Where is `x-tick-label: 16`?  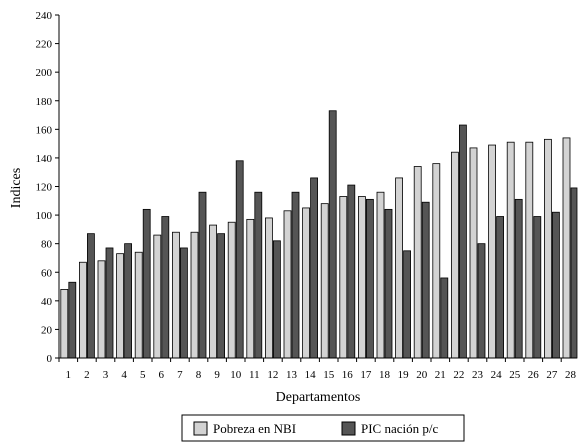 x-tick-label: 16 is located at coordinates (348, 375).